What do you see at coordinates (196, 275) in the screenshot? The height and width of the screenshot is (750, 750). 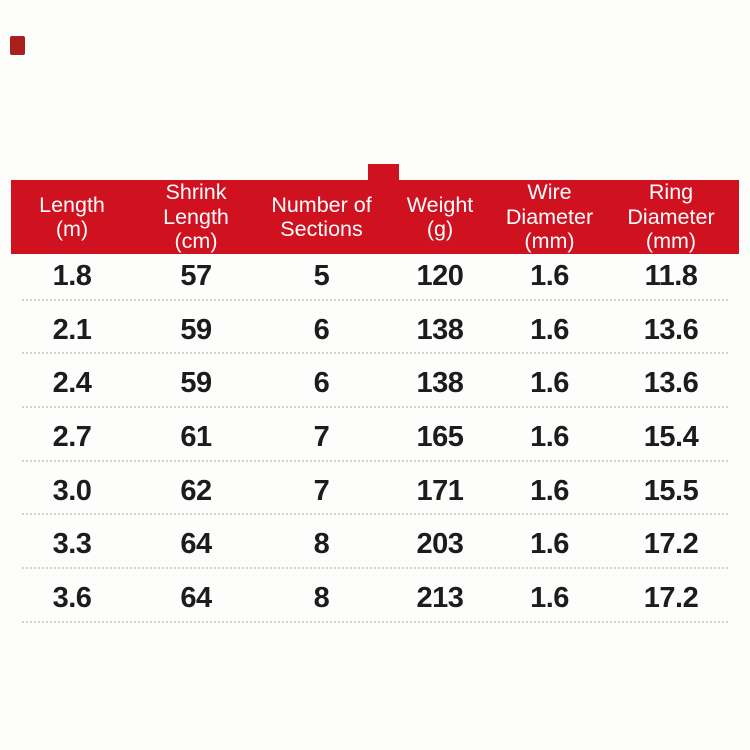 I see `table-cell: 57` at bounding box center [196, 275].